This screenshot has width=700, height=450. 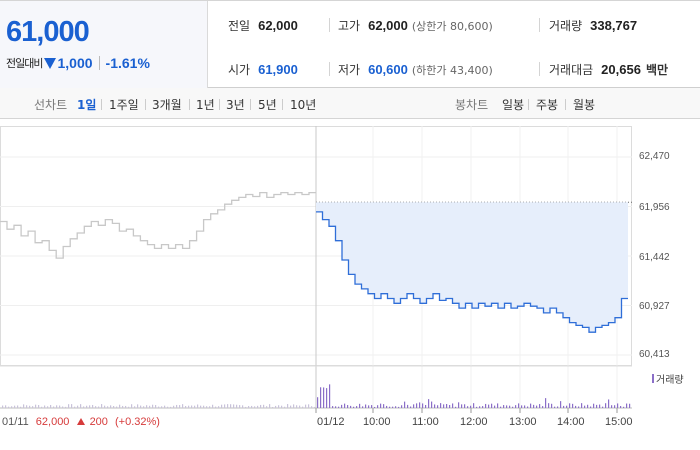 What do you see at coordinates (235, 105) in the screenshot?
I see `period-3y-tab: 3년` at bounding box center [235, 105].